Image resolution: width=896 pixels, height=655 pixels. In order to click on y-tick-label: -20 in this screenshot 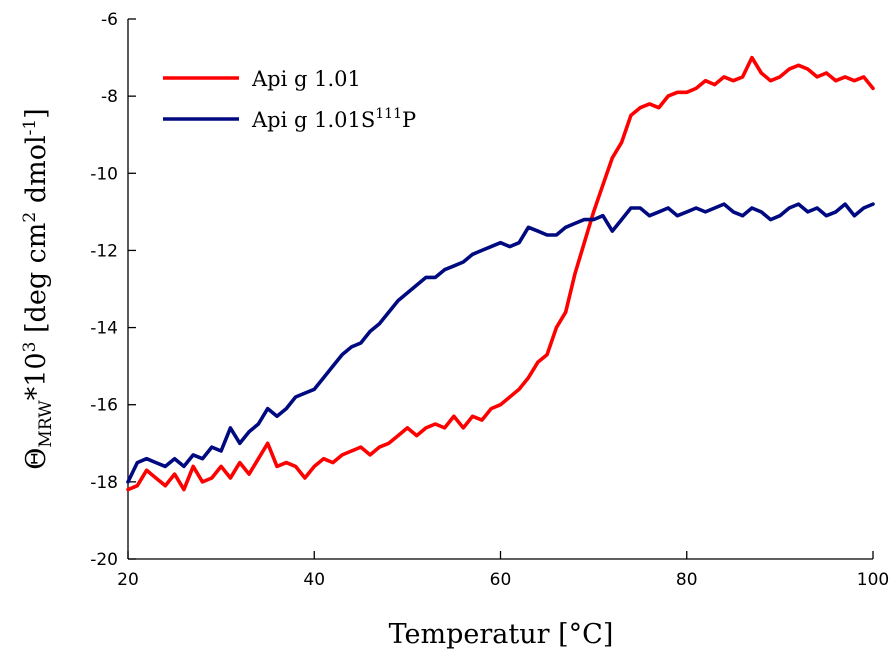, I will do `click(104, 560)`.